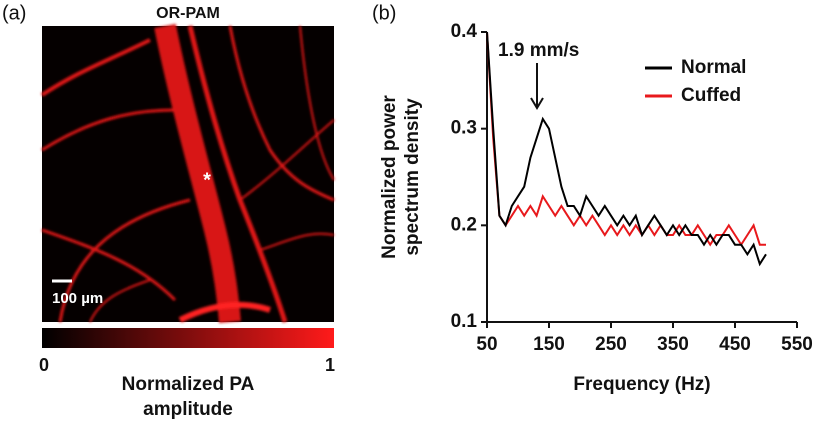 The height and width of the screenshot is (428, 825). Describe the element at coordinates (412, 177) in the screenshot. I see `y-axis-label: spectrum density` at that location.